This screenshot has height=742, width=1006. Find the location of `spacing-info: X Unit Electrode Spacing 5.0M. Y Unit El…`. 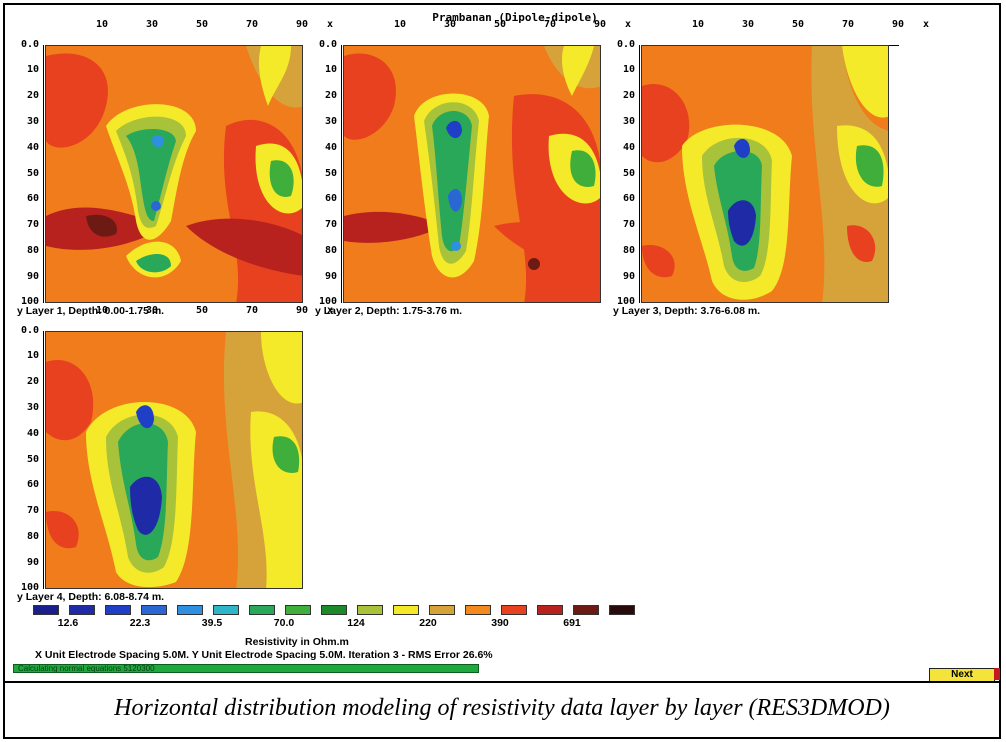

spacing-info: X Unit Electrode Spacing 5.0M. Y Unit El… is located at coordinates (264, 655).